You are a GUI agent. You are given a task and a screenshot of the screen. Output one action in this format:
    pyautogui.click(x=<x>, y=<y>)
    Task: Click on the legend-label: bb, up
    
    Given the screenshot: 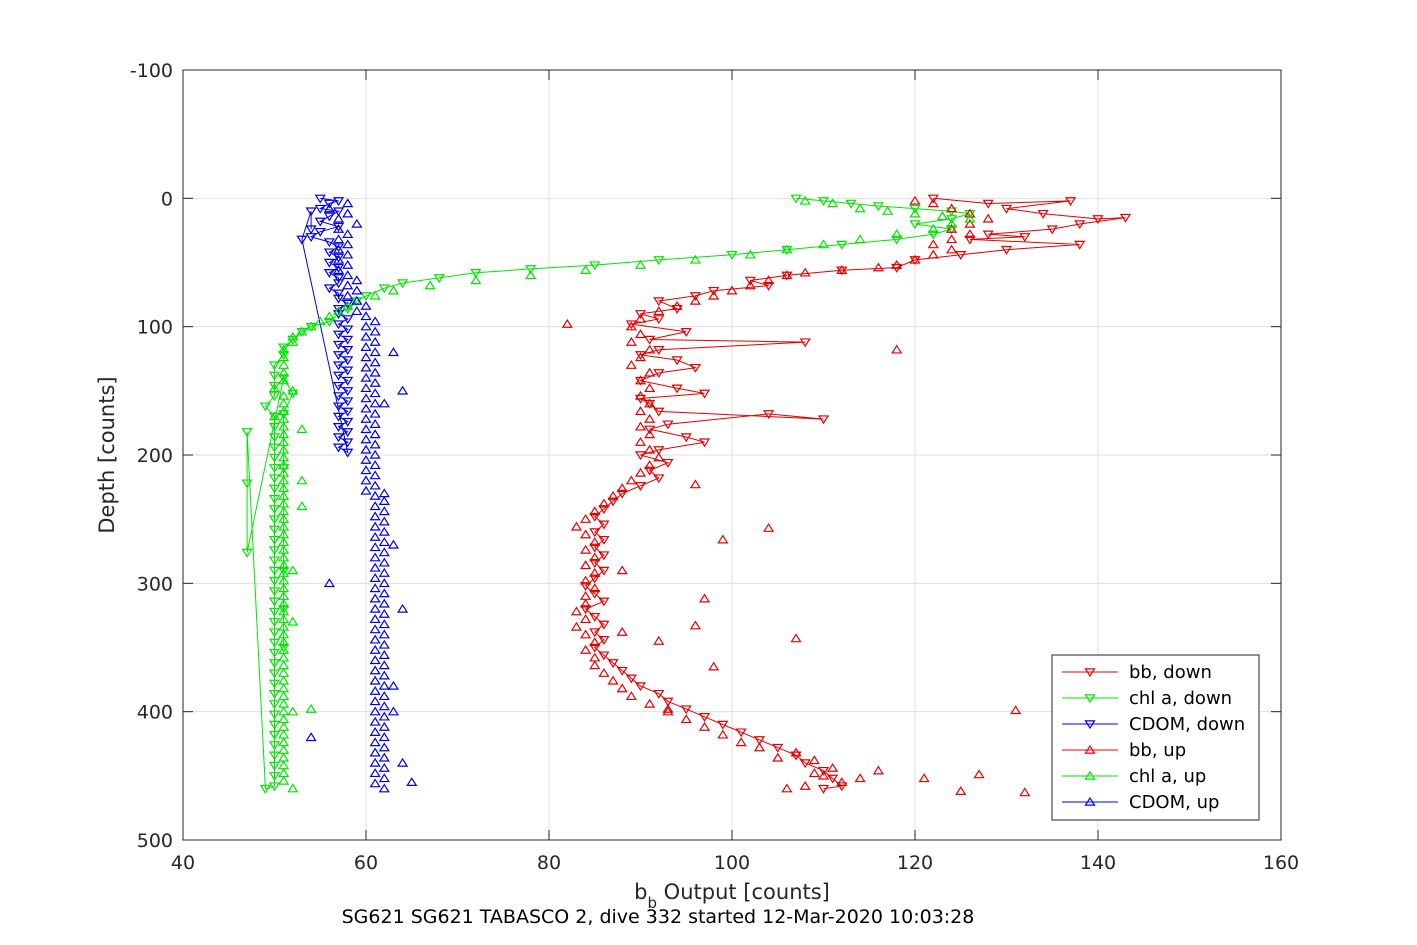 What is the action you would take?
    pyautogui.click(x=1157, y=750)
    